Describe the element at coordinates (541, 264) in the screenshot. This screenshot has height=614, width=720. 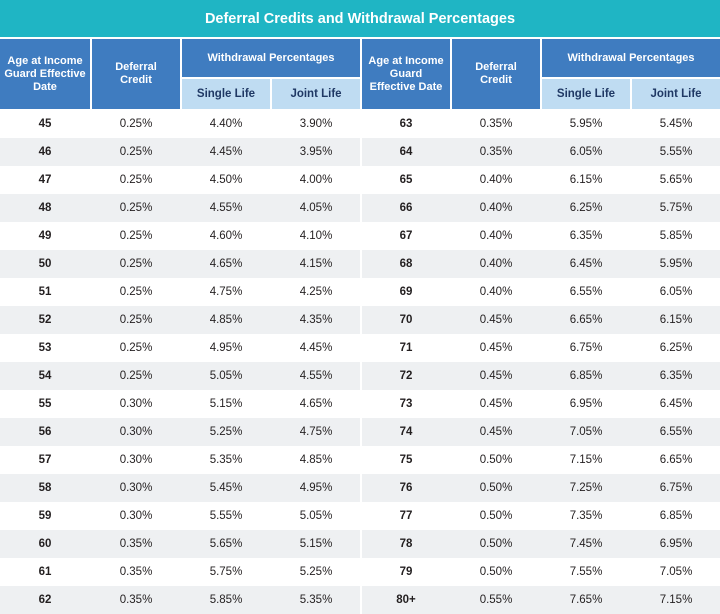
I see `table-row: 68 0.40% 6.45% 5.95%` at that location.